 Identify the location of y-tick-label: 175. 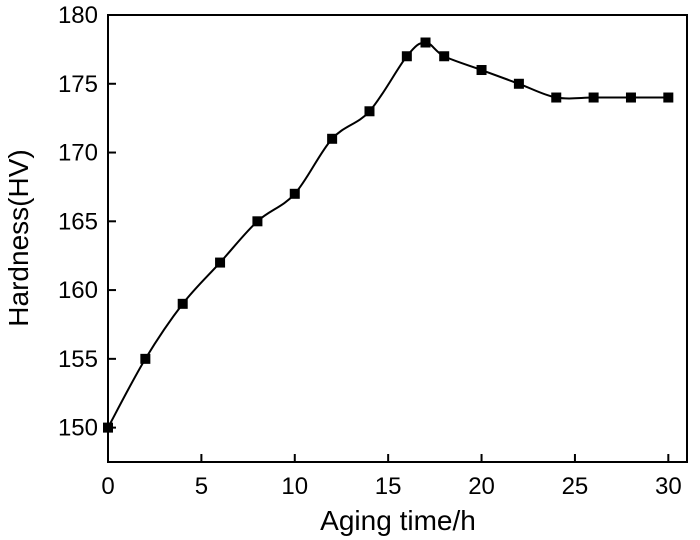
(78, 84).